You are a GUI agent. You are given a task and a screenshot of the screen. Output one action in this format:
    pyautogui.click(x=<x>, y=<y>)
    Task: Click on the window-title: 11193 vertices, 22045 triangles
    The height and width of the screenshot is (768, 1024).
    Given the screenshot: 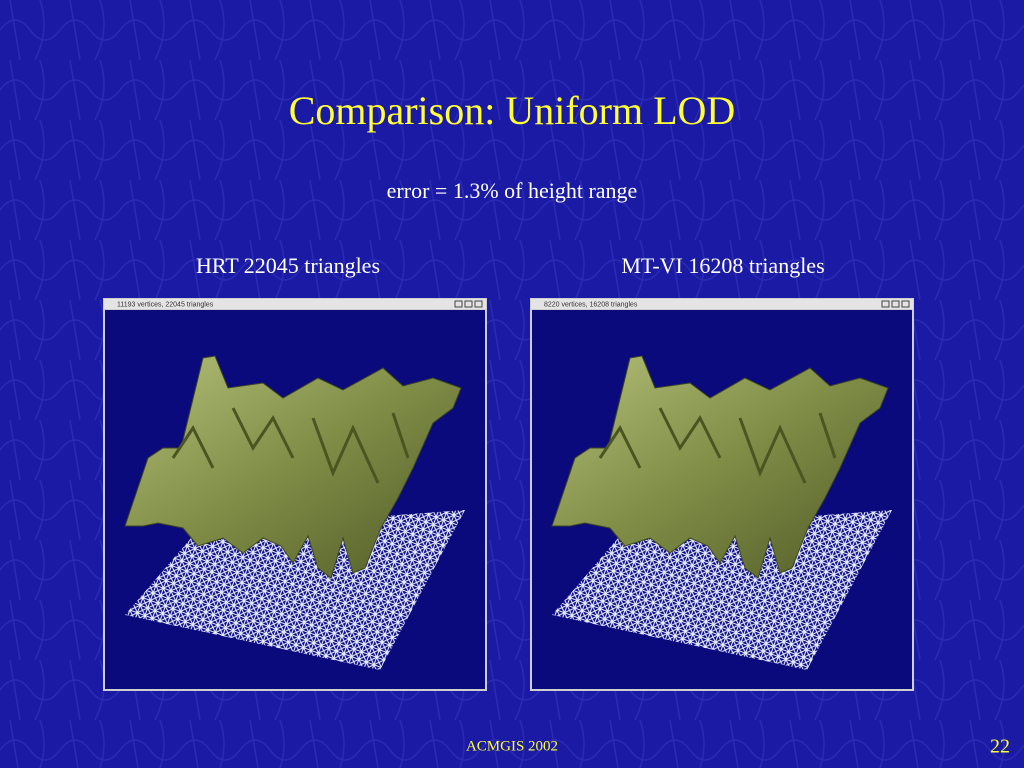 What is the action you would take?
    pyautogui.click(x=165, y=304)
    